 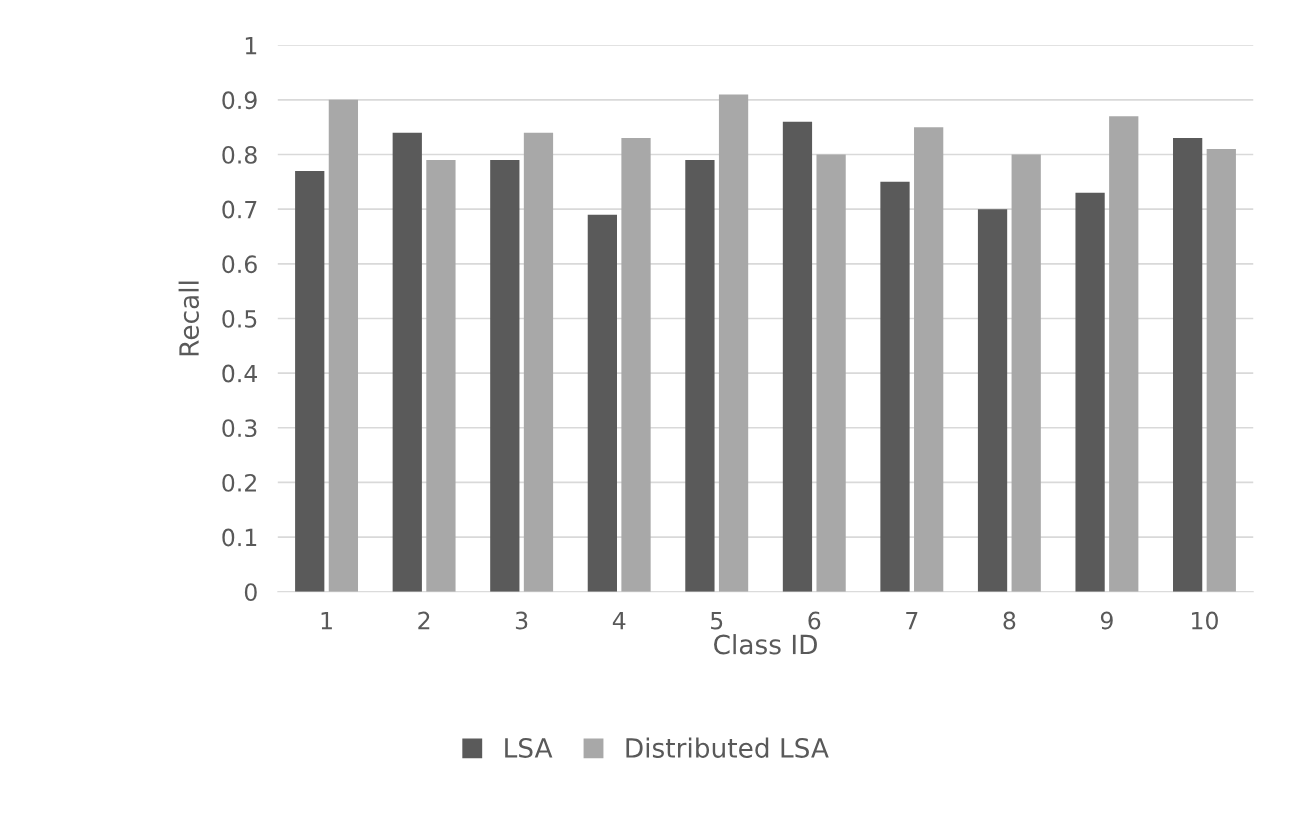 What do you see at coordinates (765, 644) in the screenshot?
I see `x-axis-title: Class ID` at bounding box center [765, 644].